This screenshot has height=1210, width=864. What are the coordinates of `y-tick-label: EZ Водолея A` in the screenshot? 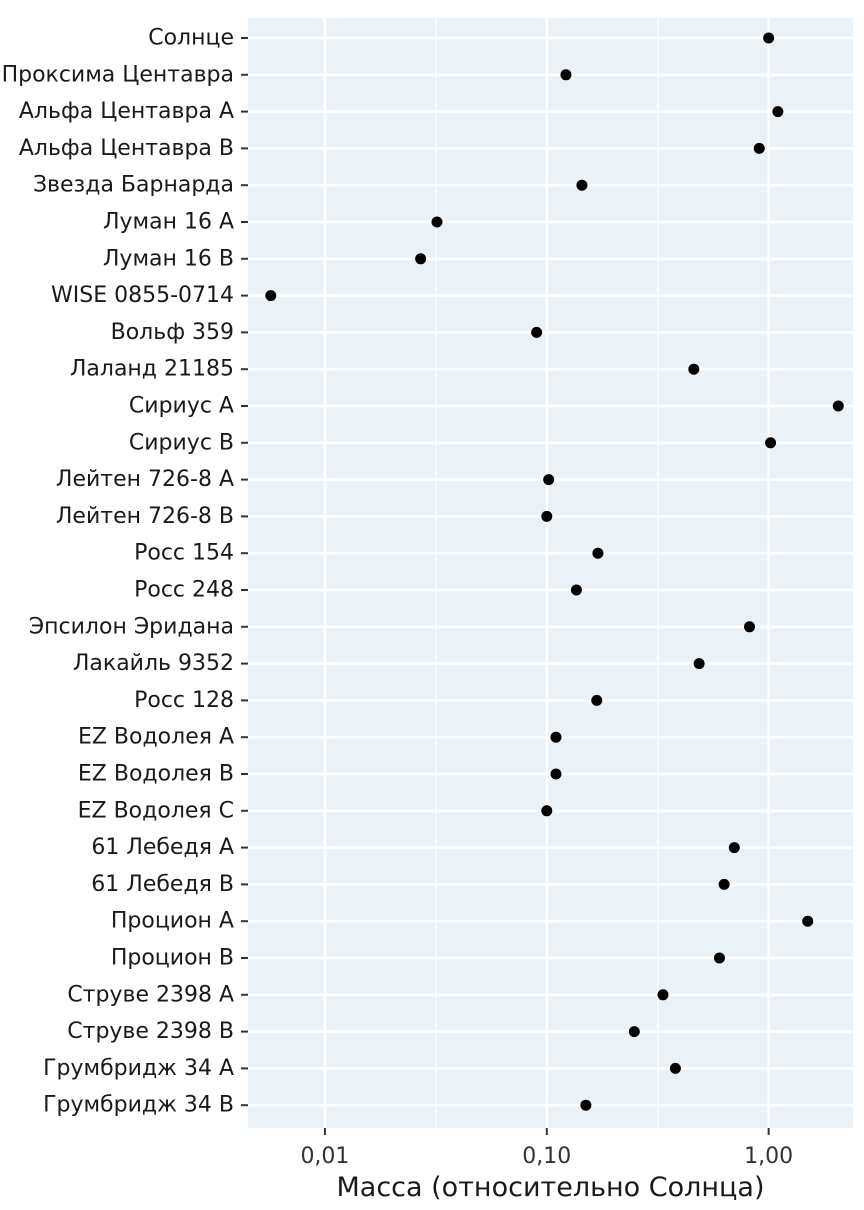 It's located at (156, 737).